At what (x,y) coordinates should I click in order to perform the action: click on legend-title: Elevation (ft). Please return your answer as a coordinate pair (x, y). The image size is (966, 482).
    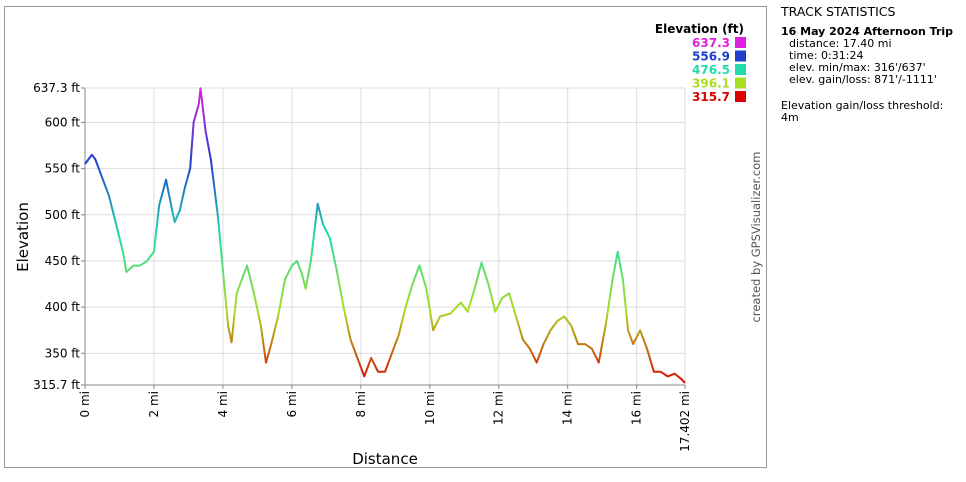
    Looking at the image, I should click on (699, 29).